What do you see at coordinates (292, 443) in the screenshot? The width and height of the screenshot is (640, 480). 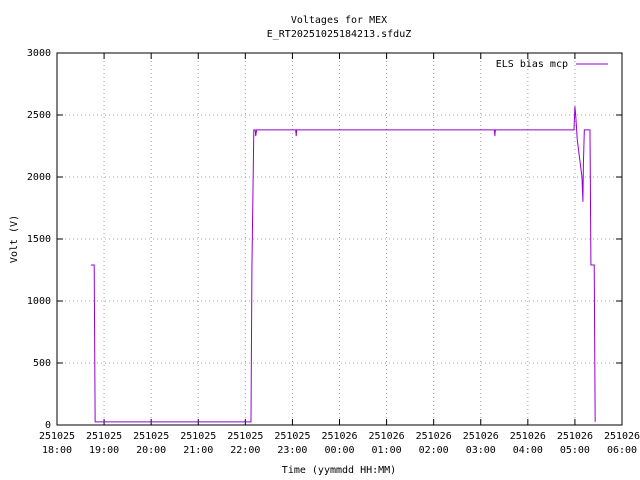 I see `x-tick-label: 251025 23:00` at bounding box center [292, 443].